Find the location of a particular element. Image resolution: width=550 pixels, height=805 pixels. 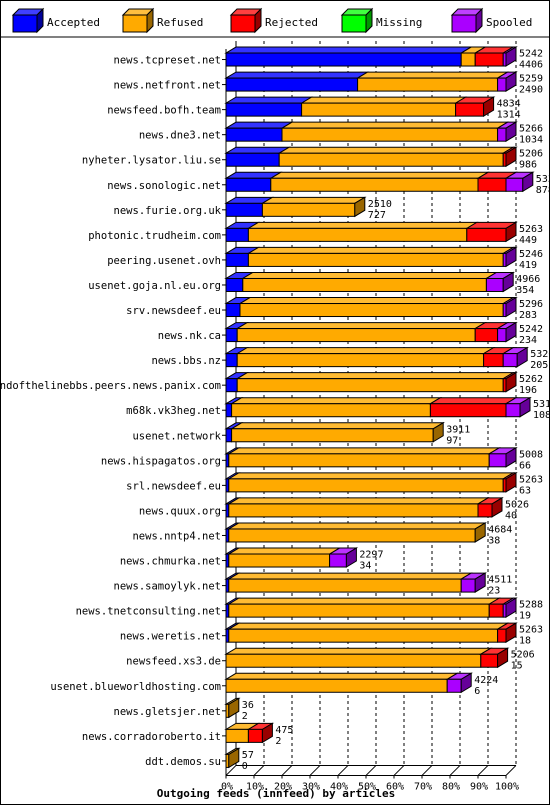

bar-total-label: 4224 is located at coordinates (486, 680).